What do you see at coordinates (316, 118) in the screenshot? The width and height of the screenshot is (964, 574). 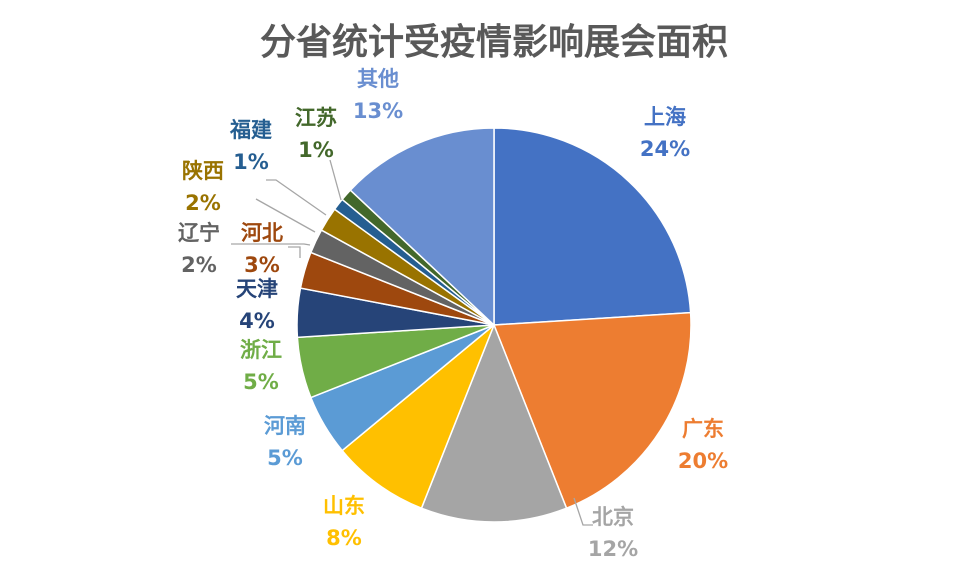 I see `slice-label-name-11: 江苏` at bounding box center [316, 118].